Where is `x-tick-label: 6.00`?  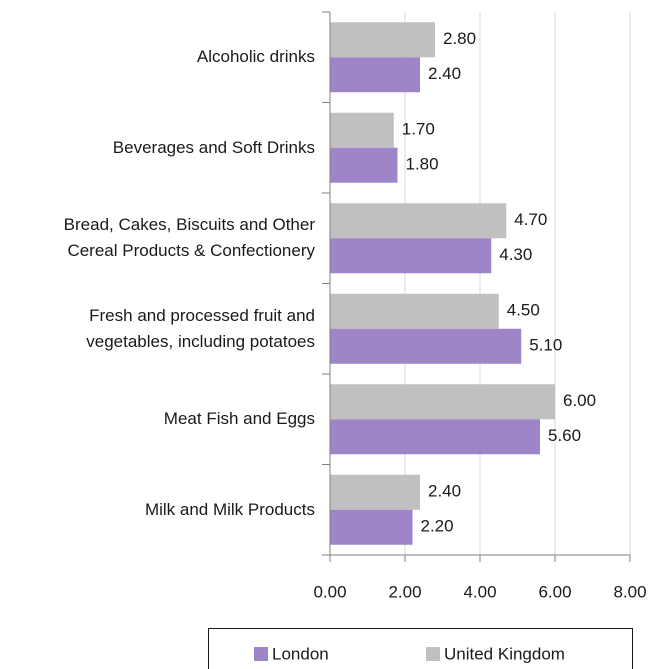
x-tick-label: 6.00 is located at coordinates (554, 591).